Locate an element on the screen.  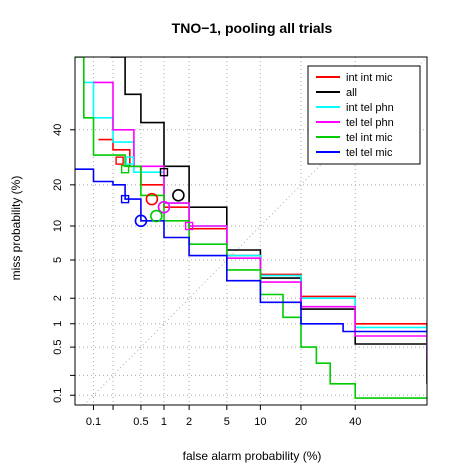
markers is located at coordinates (154, 193).